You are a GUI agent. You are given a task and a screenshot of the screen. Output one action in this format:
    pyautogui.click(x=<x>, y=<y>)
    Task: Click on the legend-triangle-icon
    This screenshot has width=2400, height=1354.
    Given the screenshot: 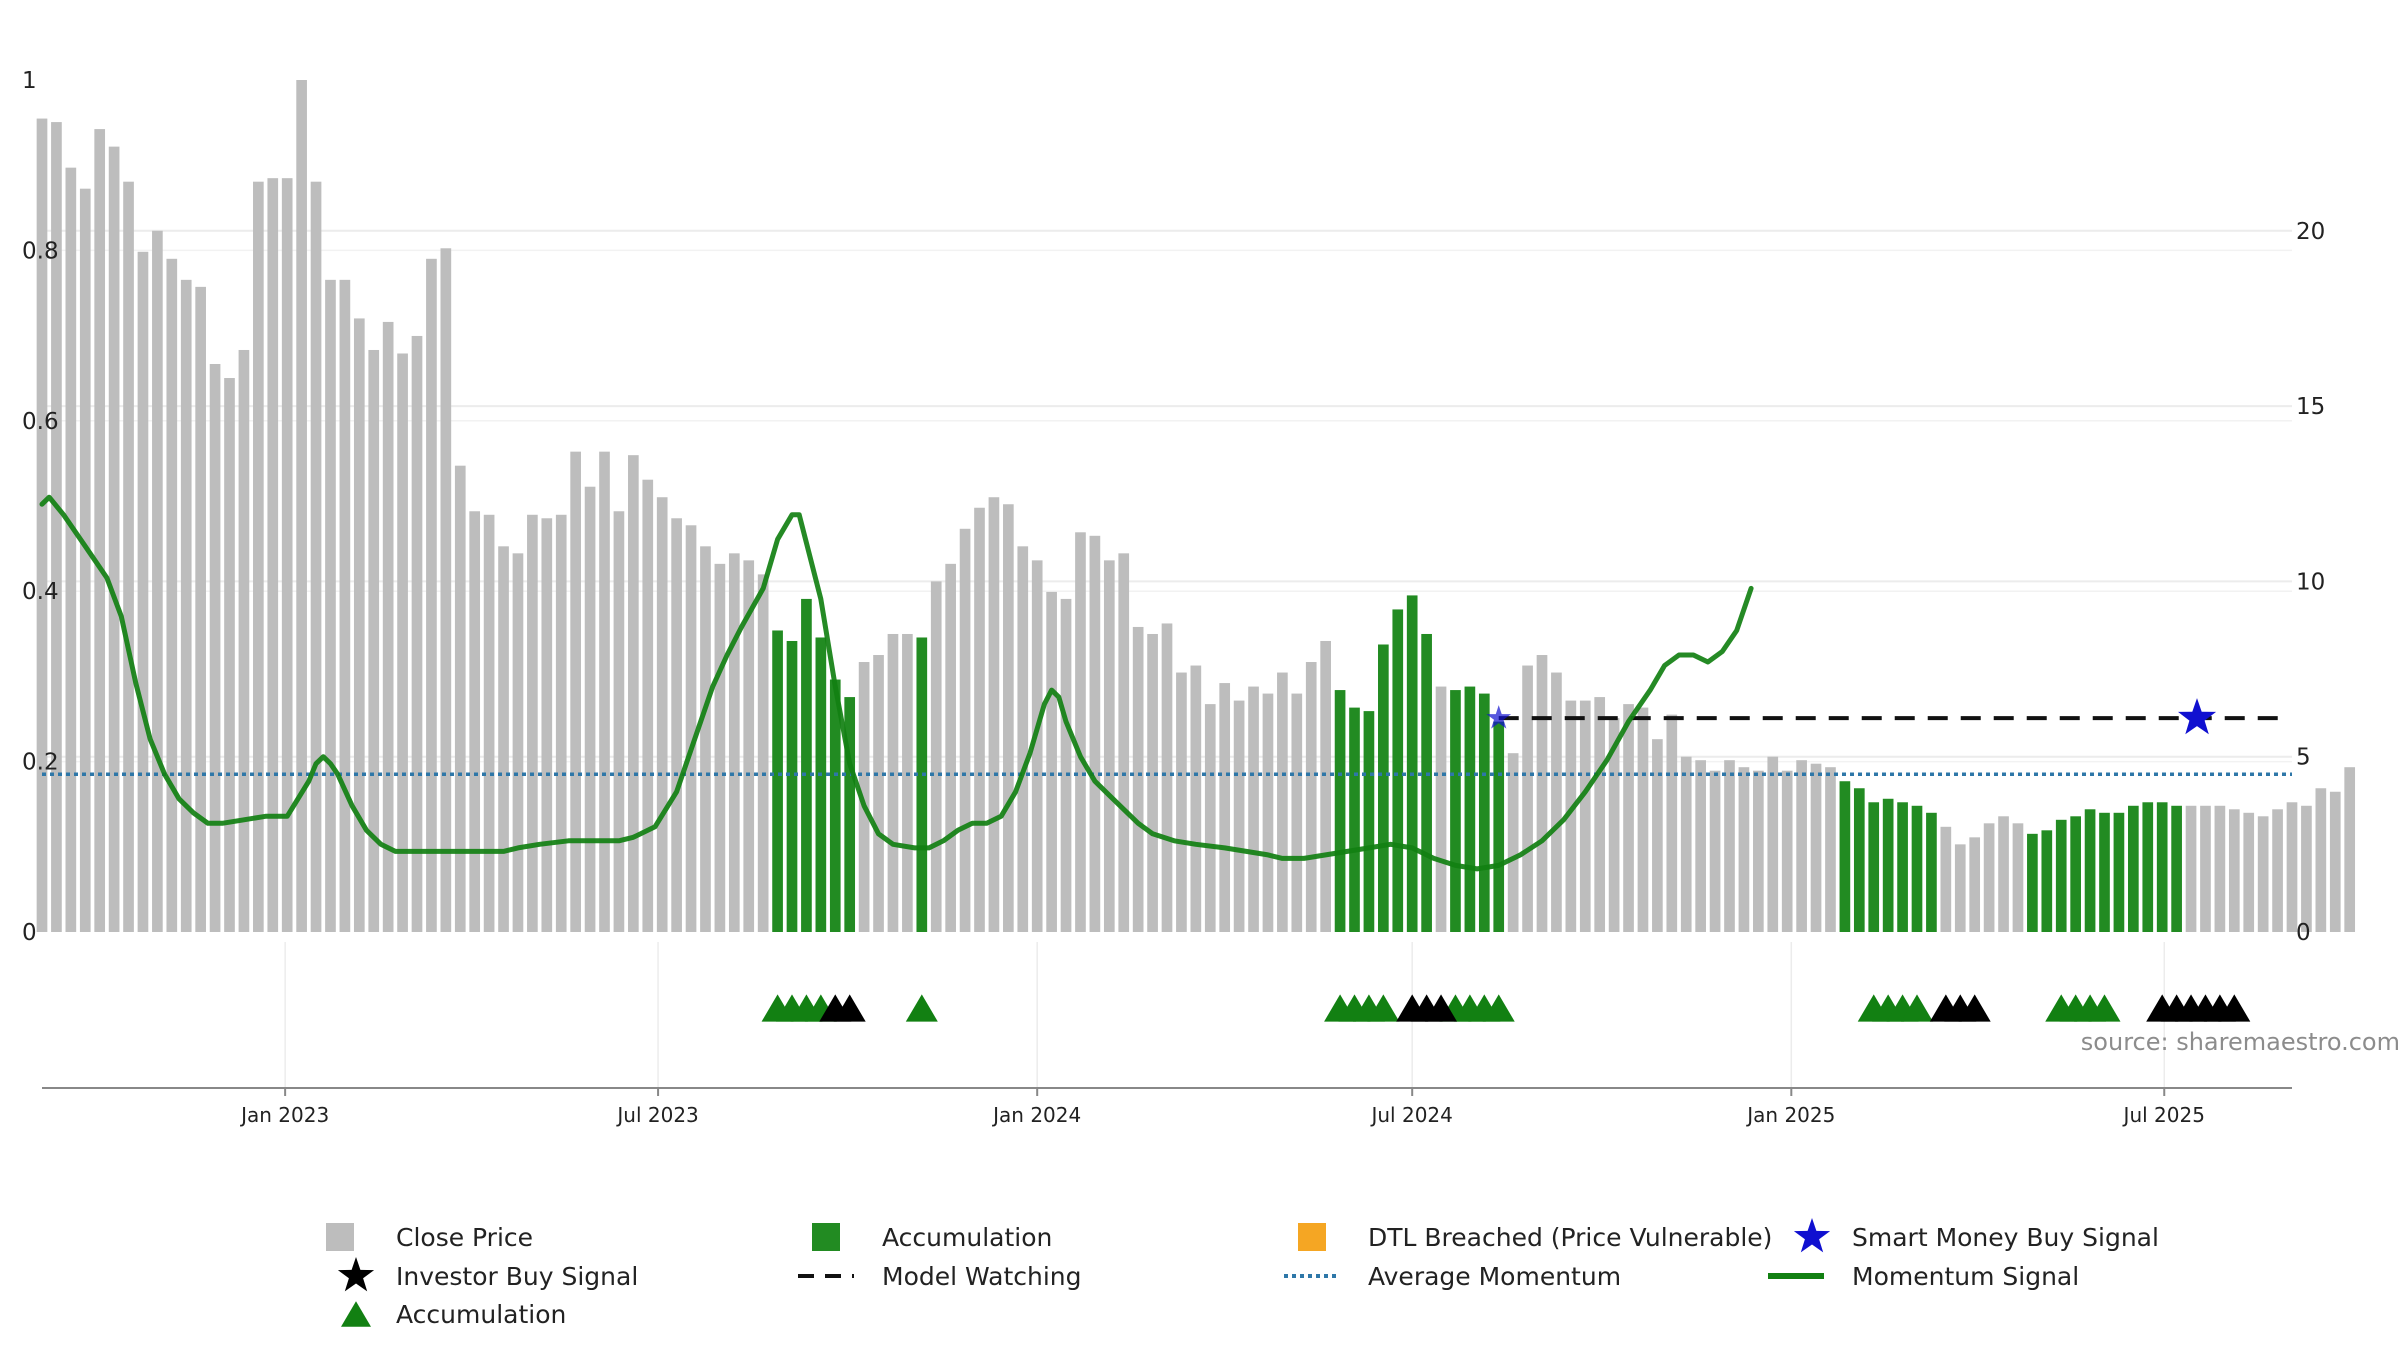 What is the action you would take?
    pyautogui.click(x=356, y=1314)
    